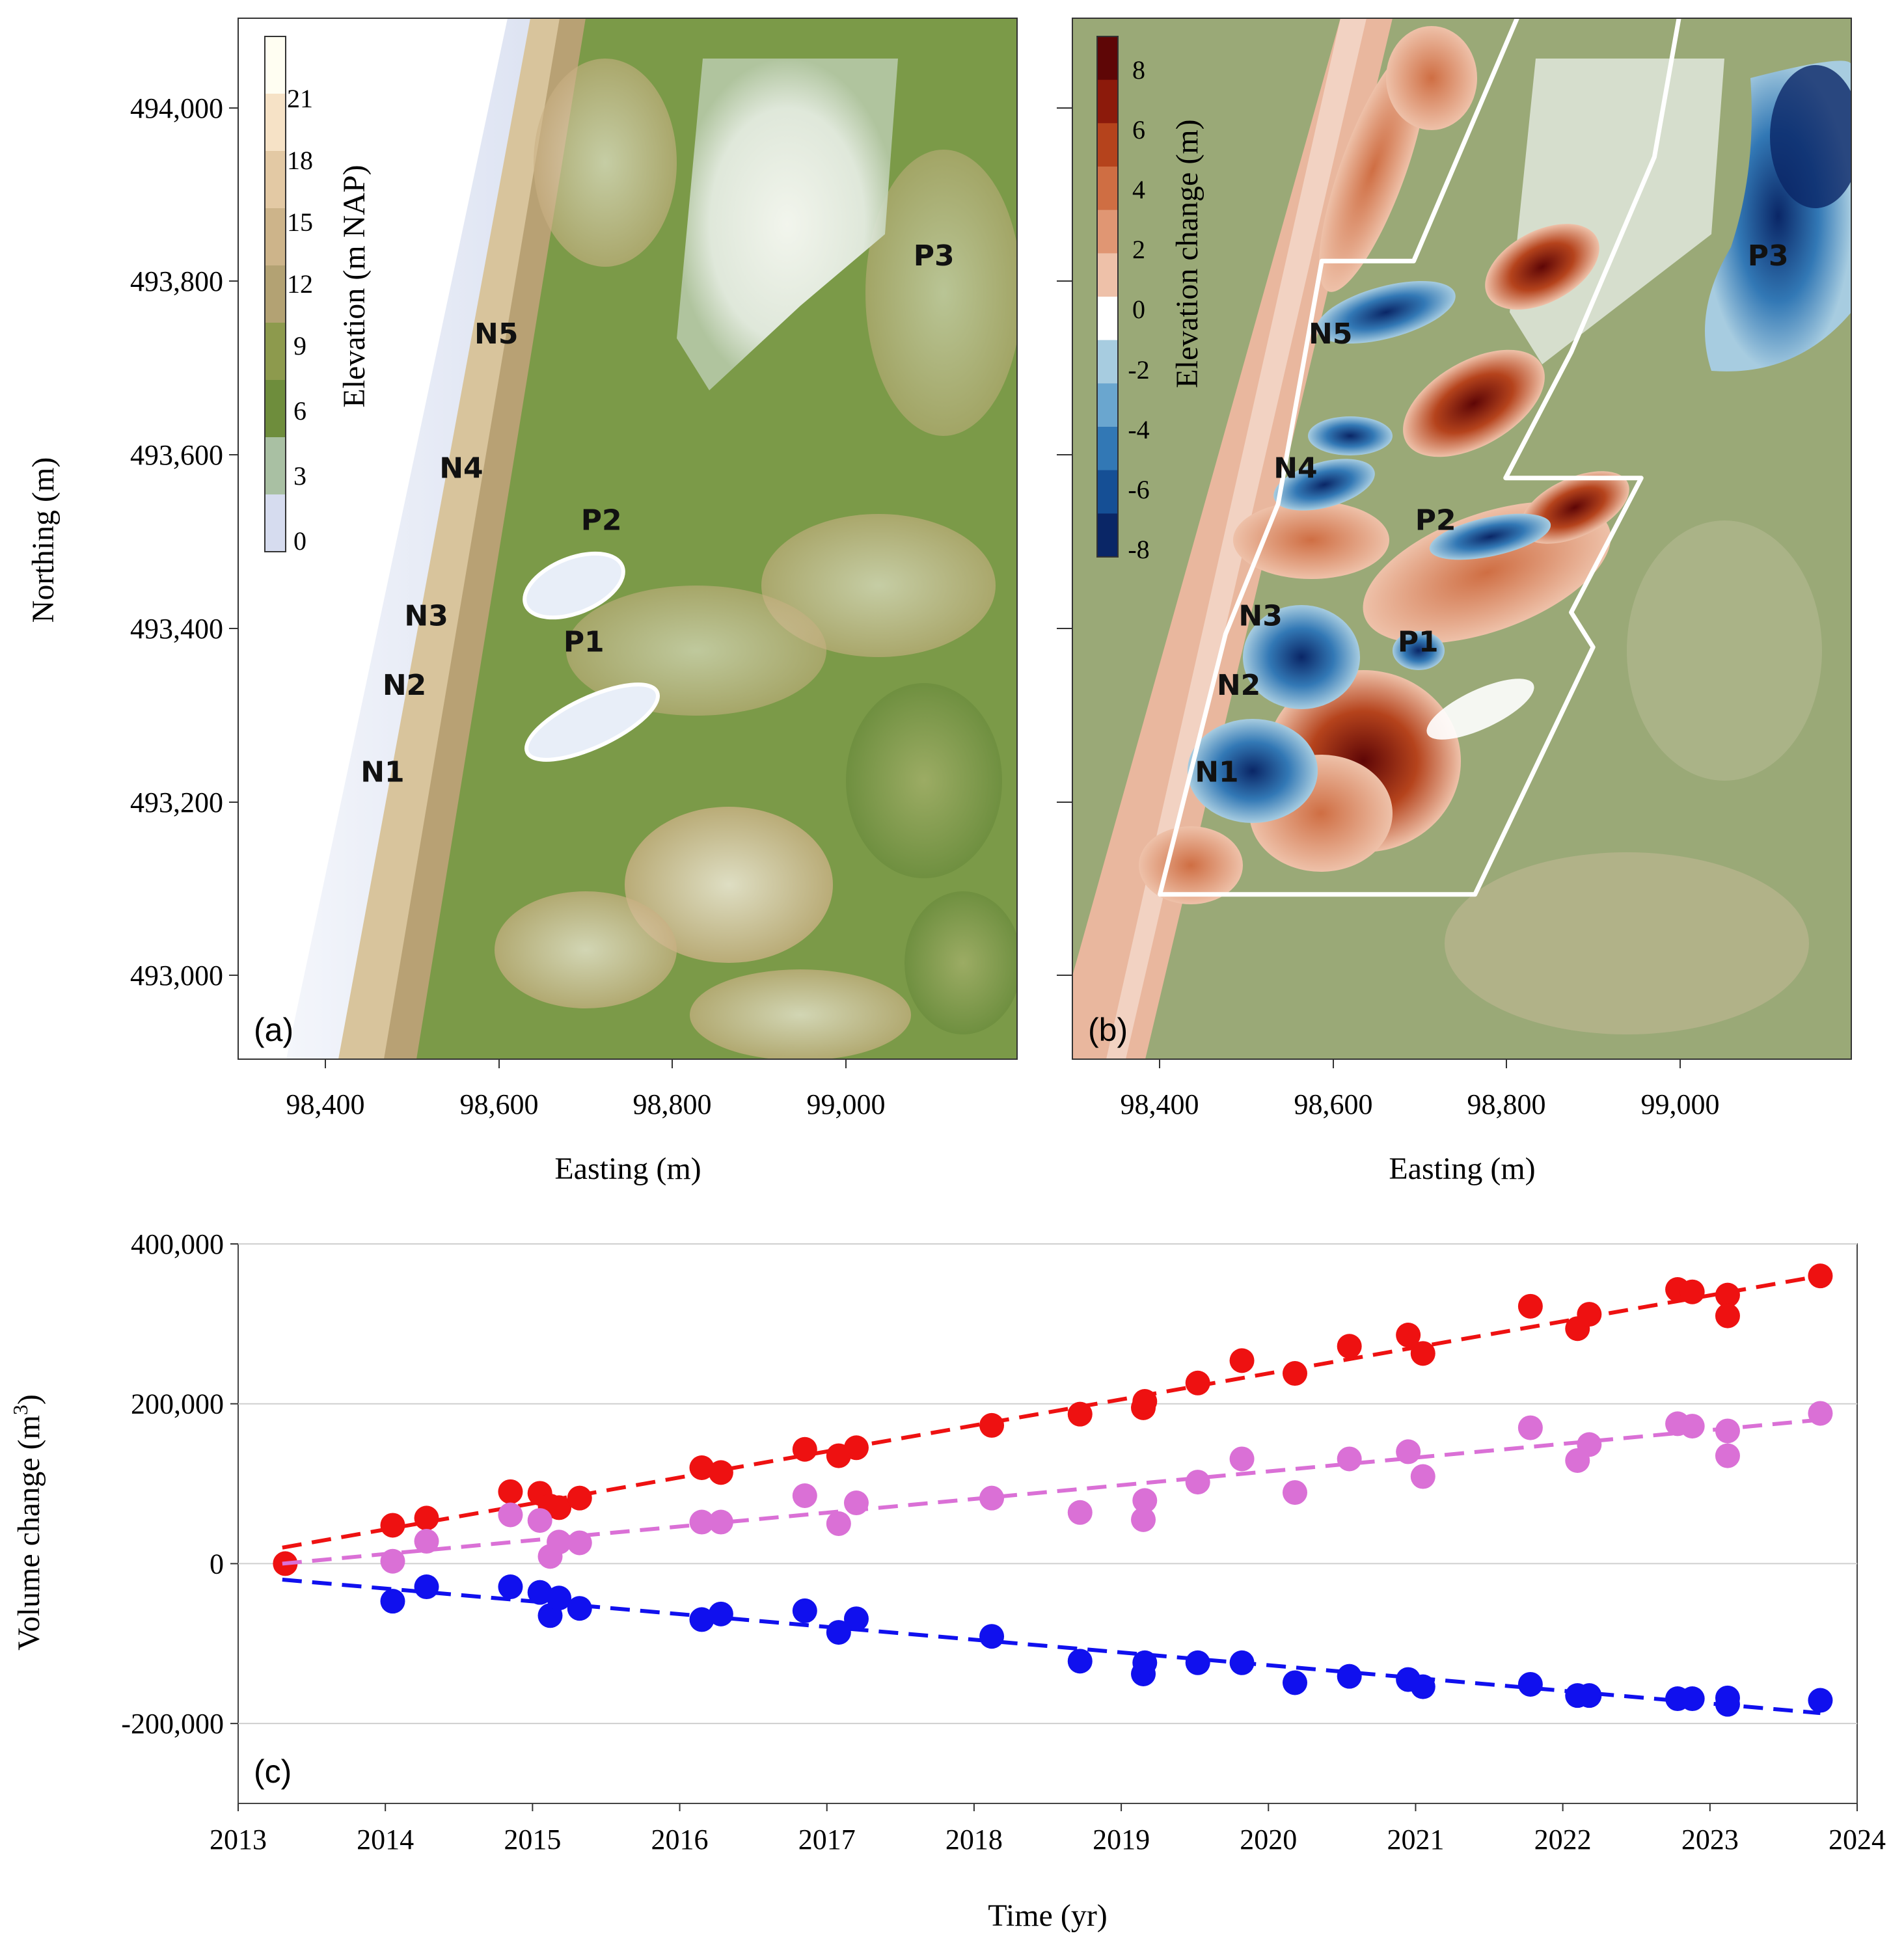 This screenshot has height=1942, width=1904. I want to click on site-label-n3: N3, so click(426, 615).